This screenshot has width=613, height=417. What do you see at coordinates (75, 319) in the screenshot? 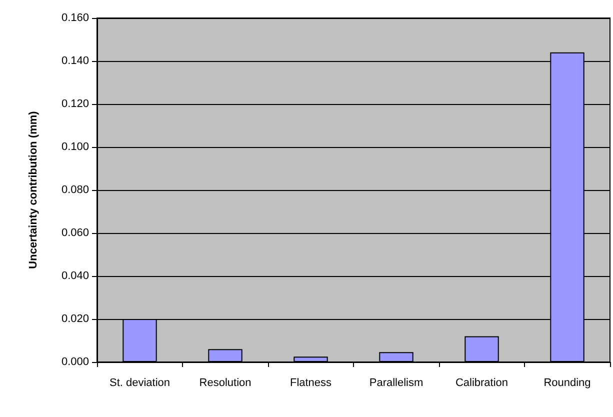
I see `y-tick-label: 0.020` at bounding box center [75, 319].